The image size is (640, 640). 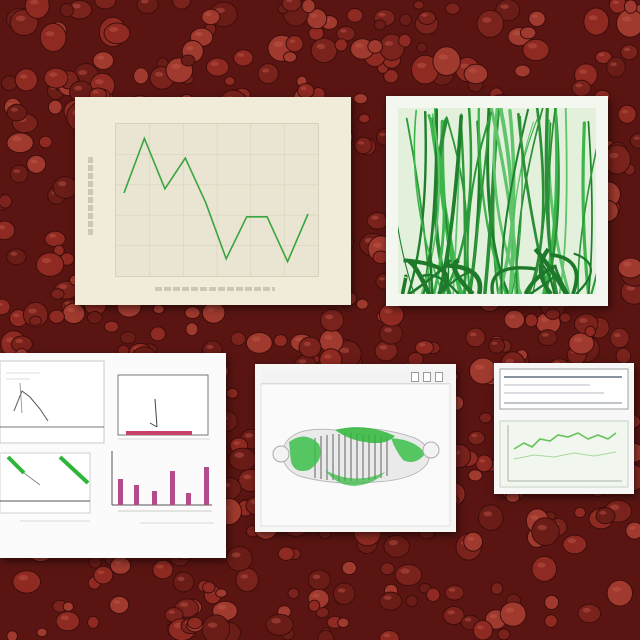 What do you see at coordinates (497, 201) in the screenshot?
I see `green-stems-image` at bounding box center [497, 201].